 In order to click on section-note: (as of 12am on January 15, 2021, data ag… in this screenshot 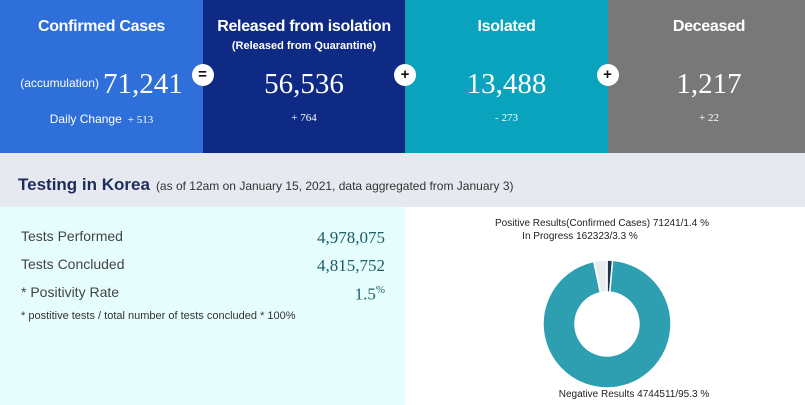, I will do `click(334, 186)`.